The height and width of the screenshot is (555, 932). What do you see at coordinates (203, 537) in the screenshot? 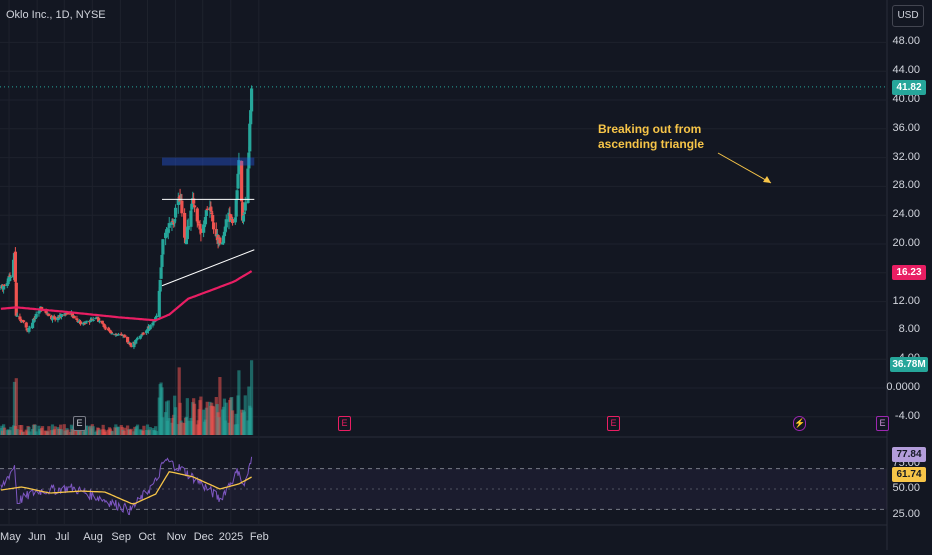
I see `time-tick-label: Dec` at bounding box center [203, 537].